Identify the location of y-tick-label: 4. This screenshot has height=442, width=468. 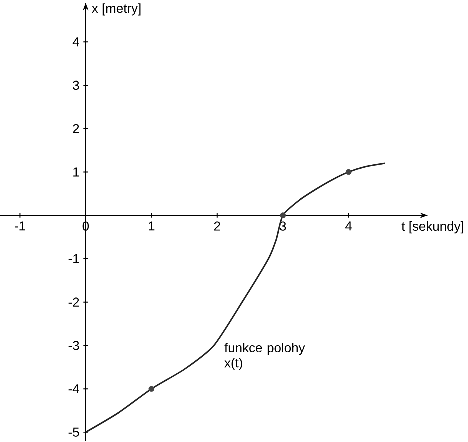
(76, 42).